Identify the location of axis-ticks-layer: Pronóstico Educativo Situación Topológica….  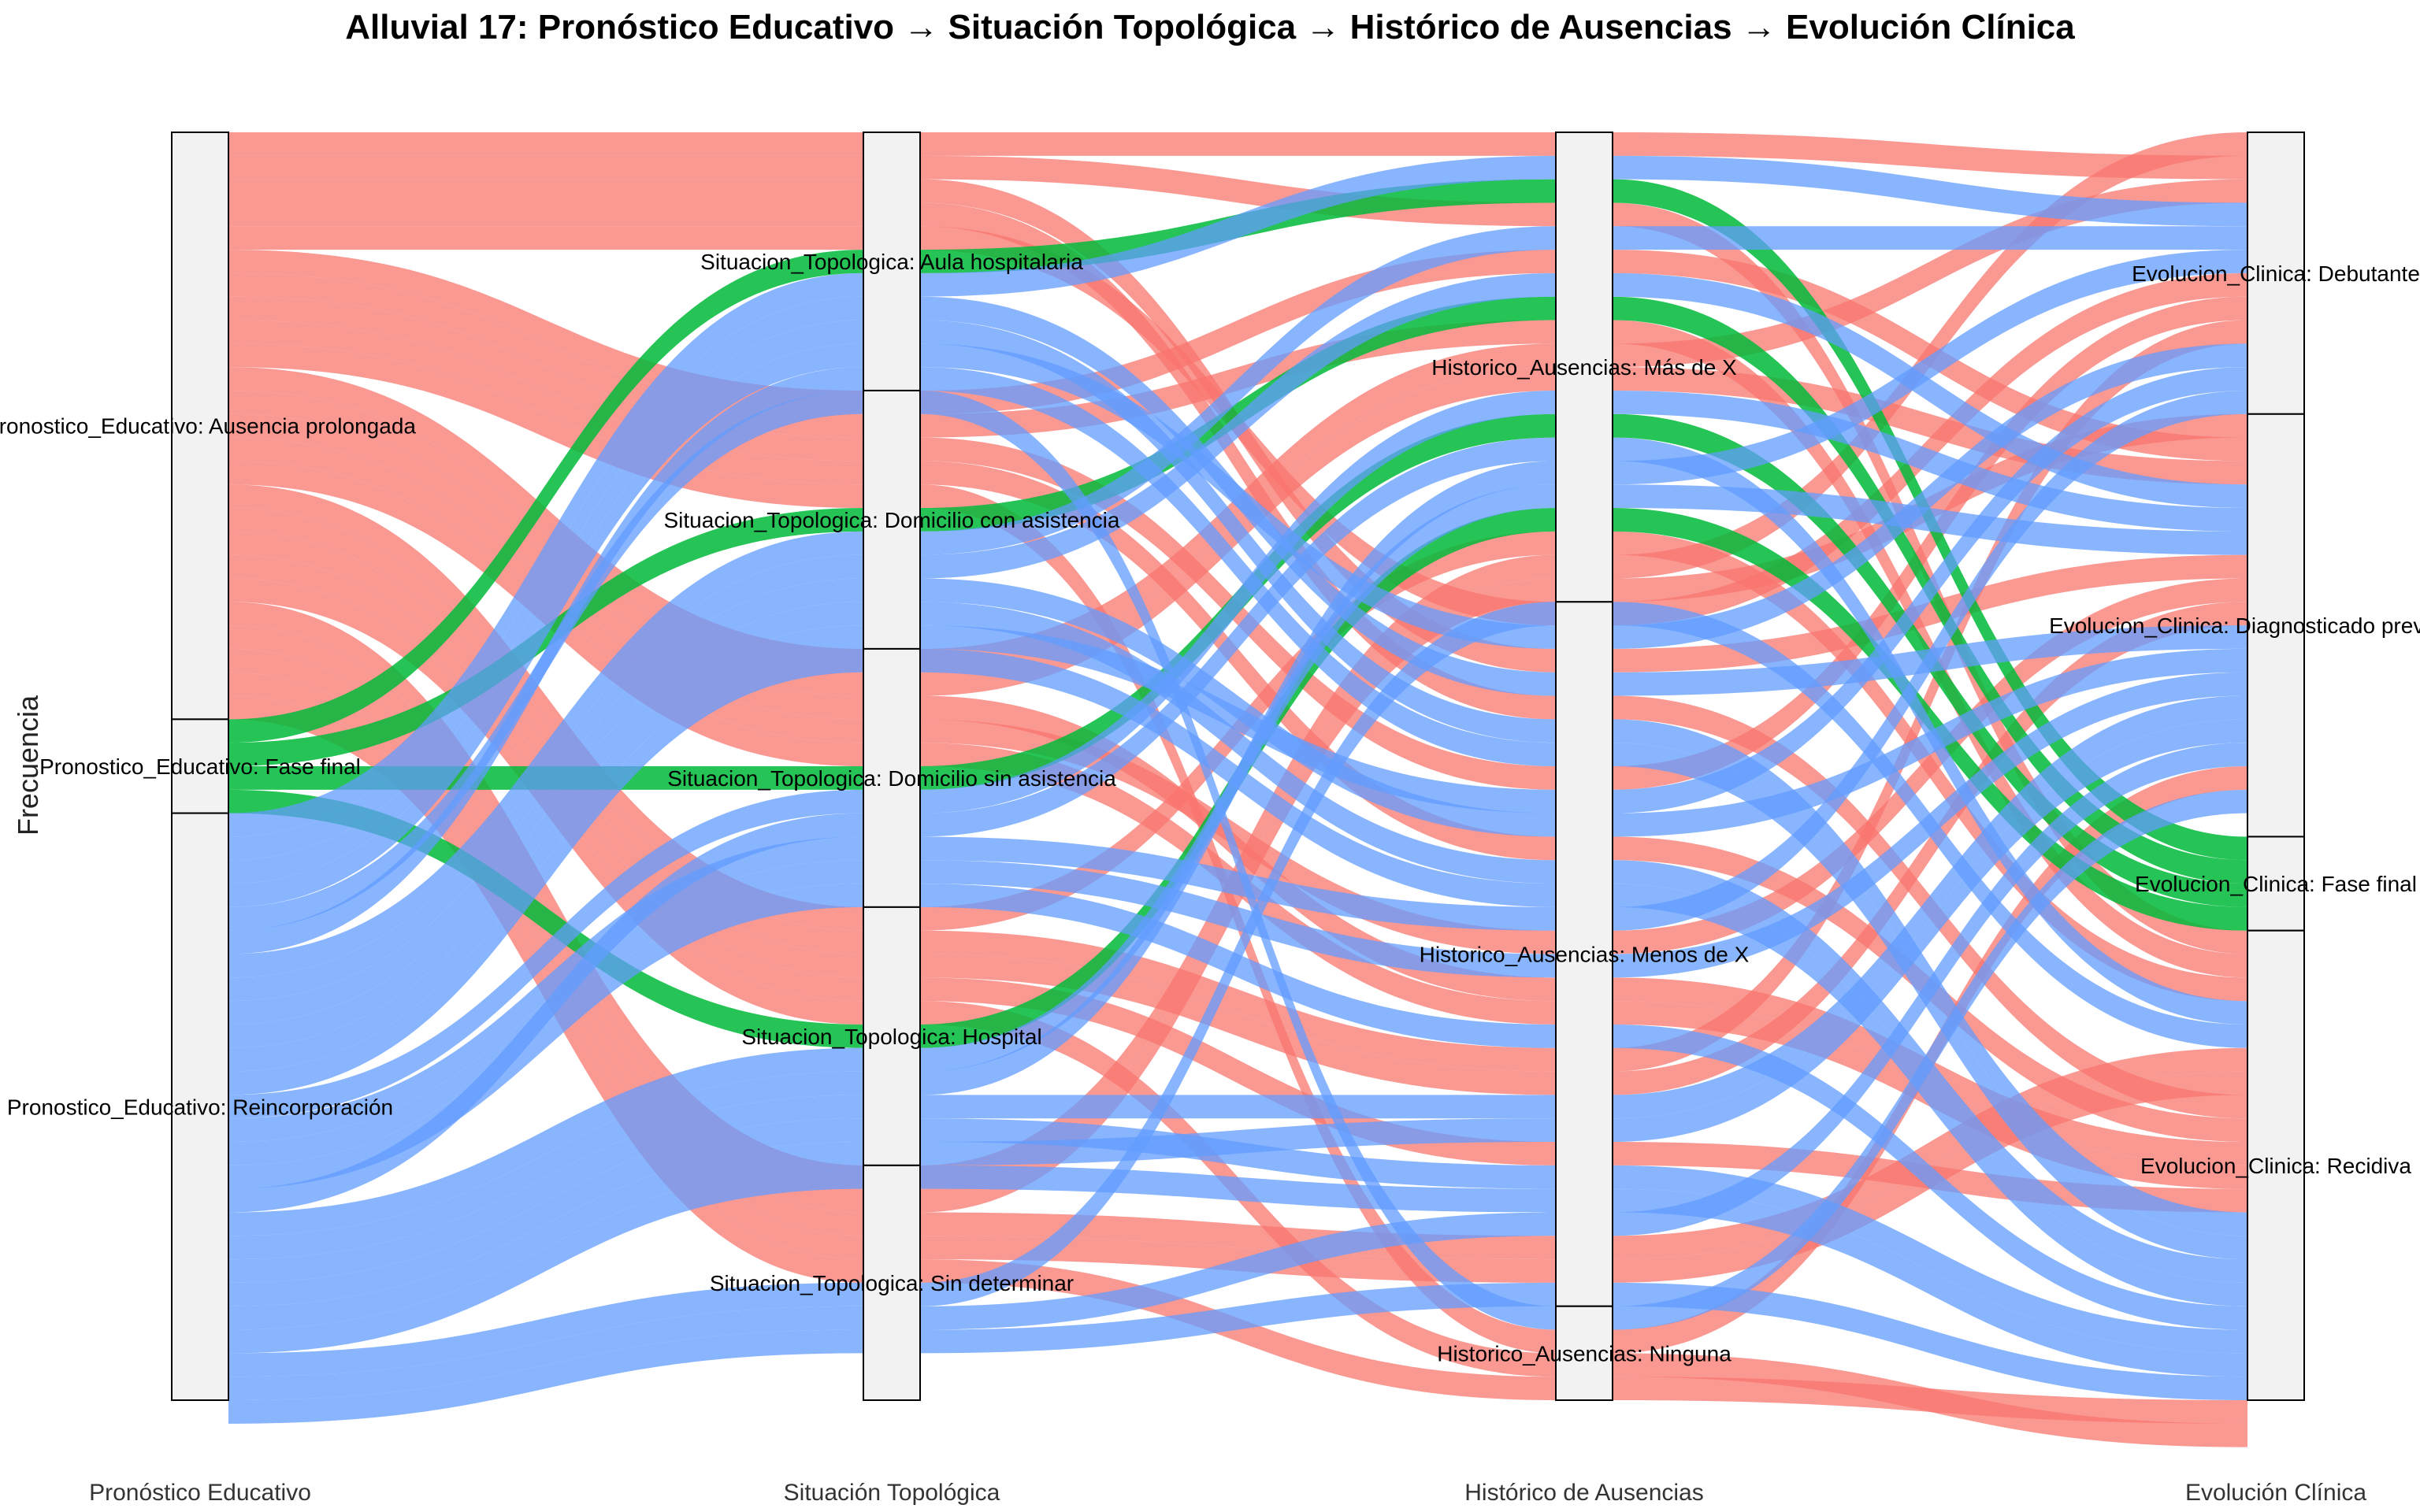
(1227, 1493).